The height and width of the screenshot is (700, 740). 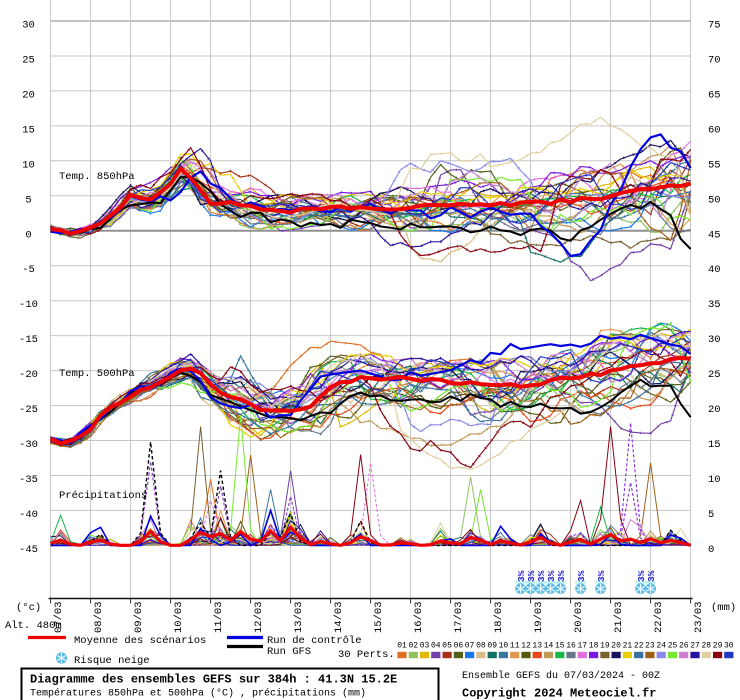 What do you see at coordinates (112, 661) in the screenshot?
I see `svg-text: Risque neige` at bounding box center [112, 661].